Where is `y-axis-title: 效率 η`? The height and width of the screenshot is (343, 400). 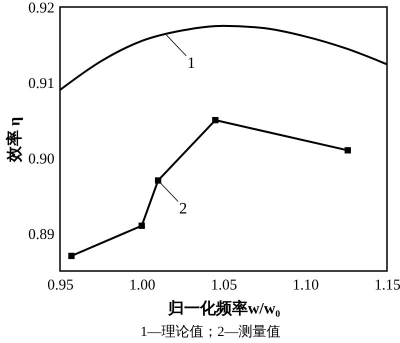
y-axis-title: 效率 η is located at coordinates (14, 140).